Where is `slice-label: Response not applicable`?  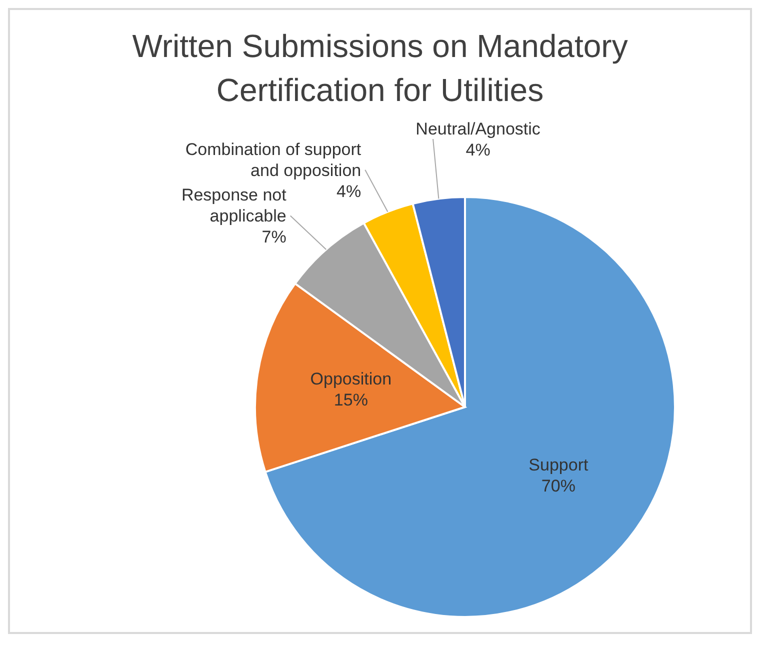 slice-label: Response not applicable is located at coordinates (234, 205).